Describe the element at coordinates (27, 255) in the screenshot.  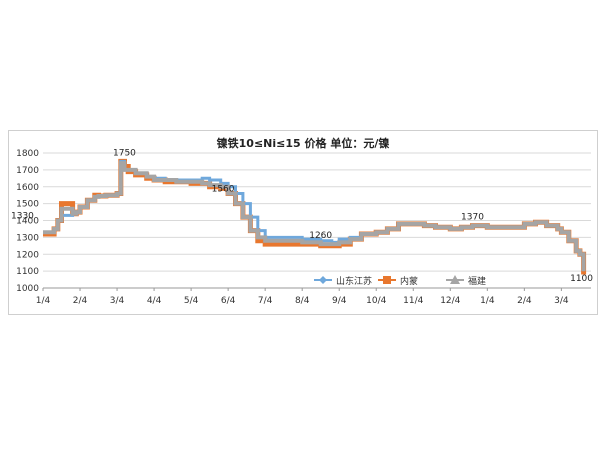
I see `y-tick-label: 1200` at that location.